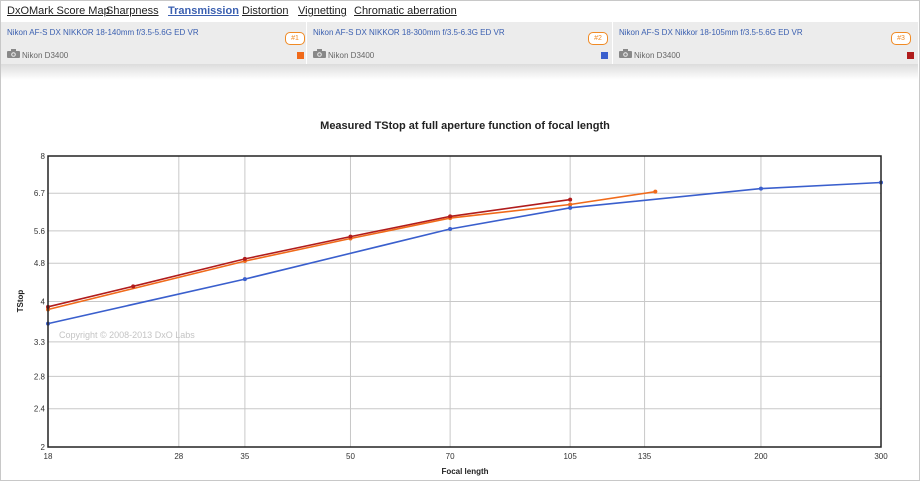  What do you see at coordinates (244, 456) in the screenshot?
I see `x-tick-label: 35` at bounding box center [244, 456].